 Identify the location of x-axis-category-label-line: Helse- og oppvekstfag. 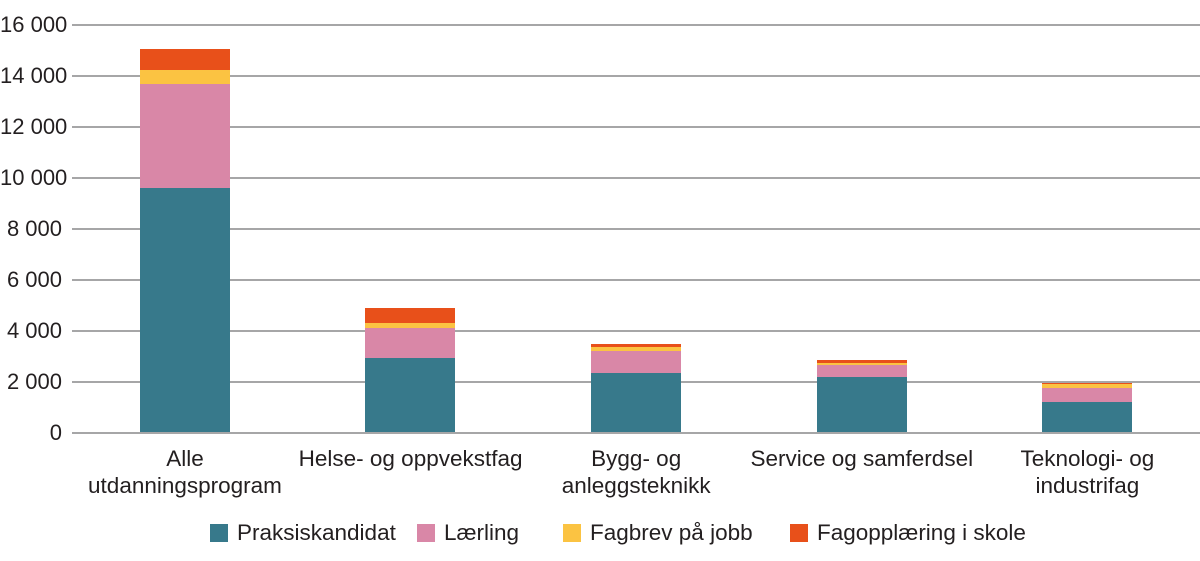
(410, 458).